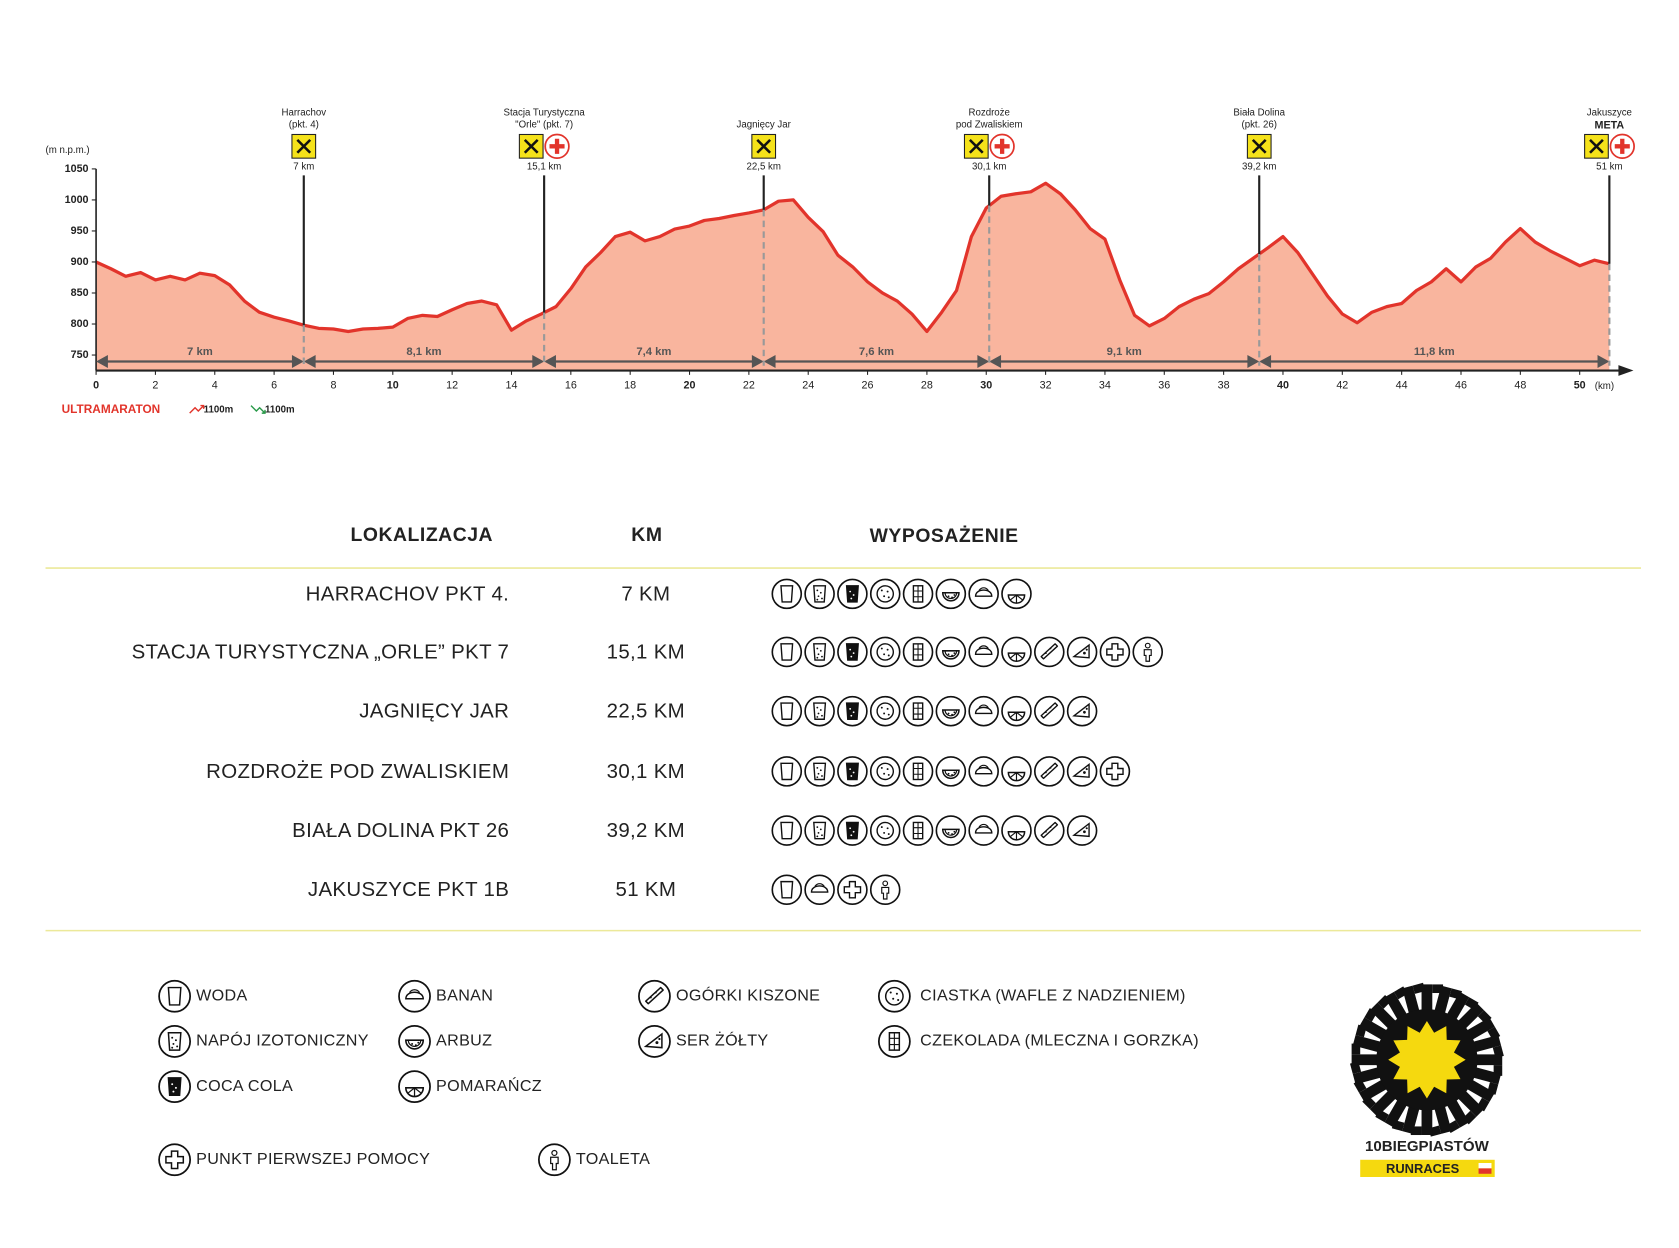  I want to click on food-icon-glyph, so click(1596, 146).